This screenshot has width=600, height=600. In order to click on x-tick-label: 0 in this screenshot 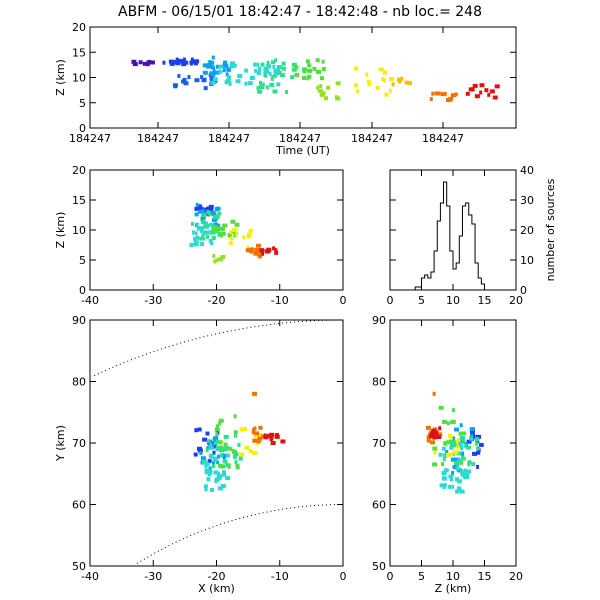, I will do `click(390, 300)`.